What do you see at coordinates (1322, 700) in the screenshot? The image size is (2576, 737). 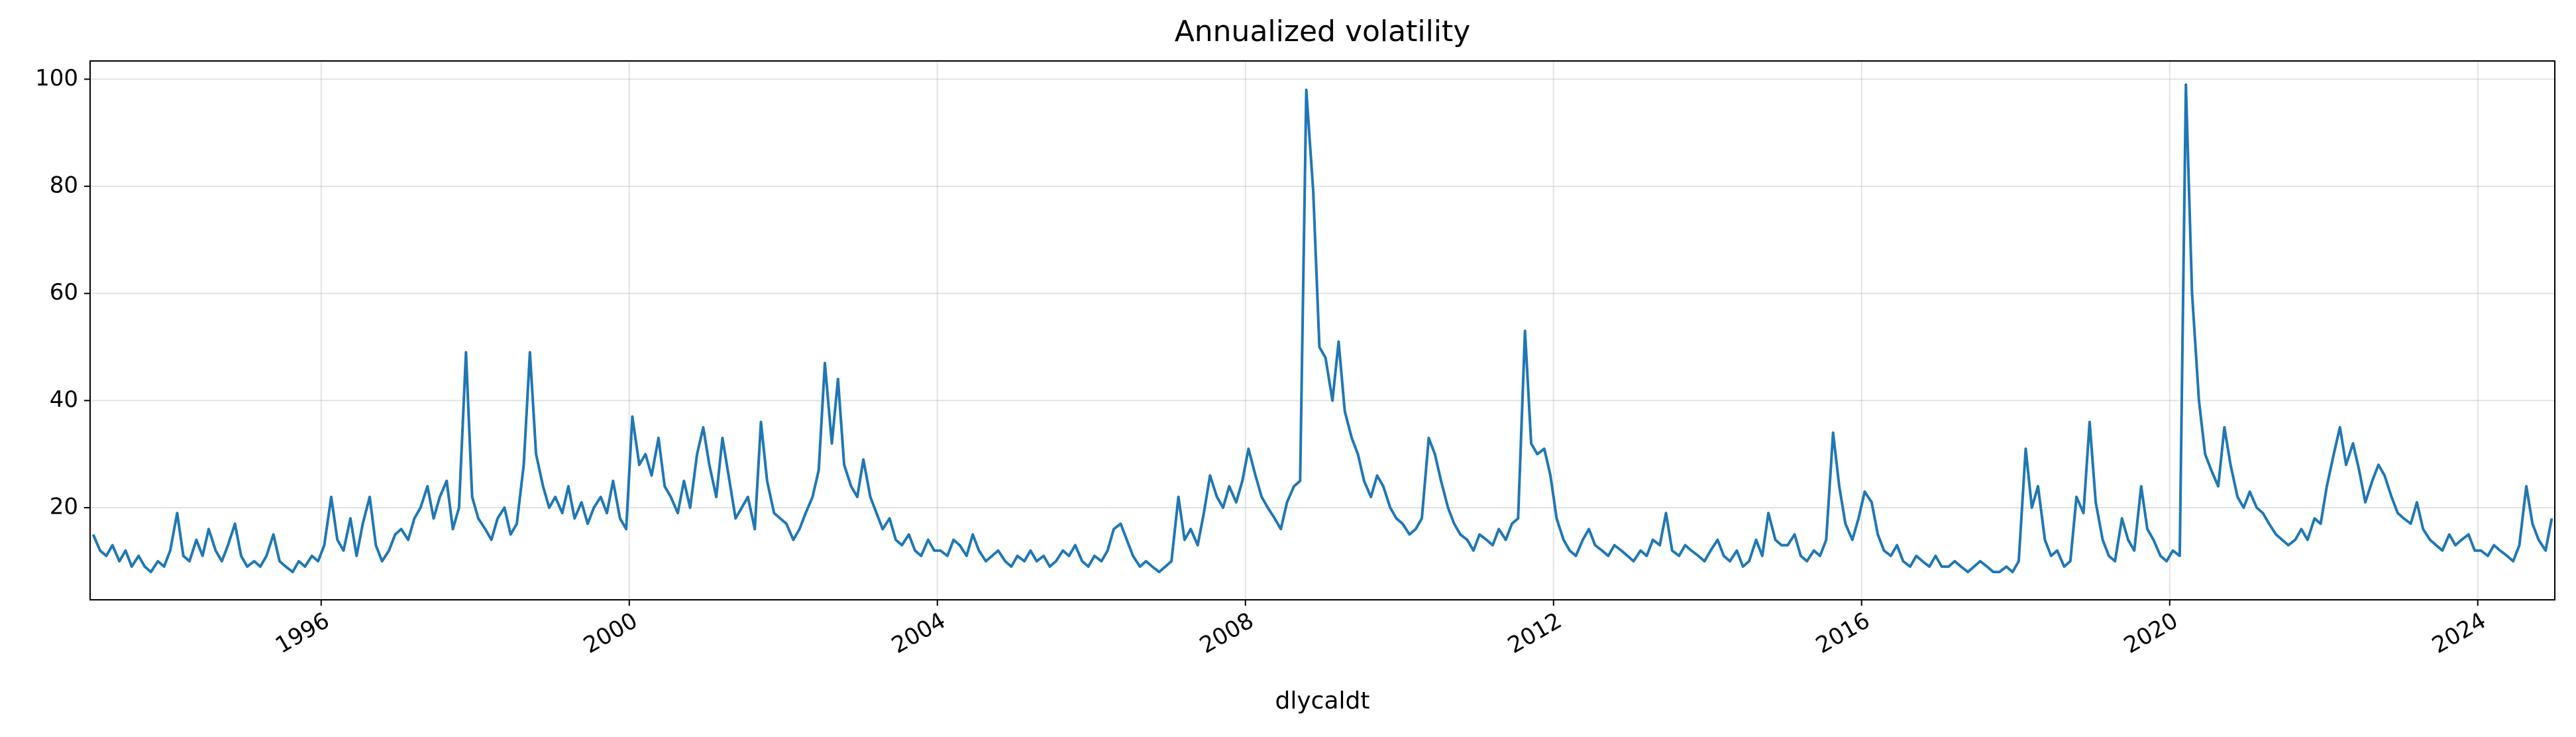 I see `x-axis-label: dlycaldt` at bounding box center [1322, 700].